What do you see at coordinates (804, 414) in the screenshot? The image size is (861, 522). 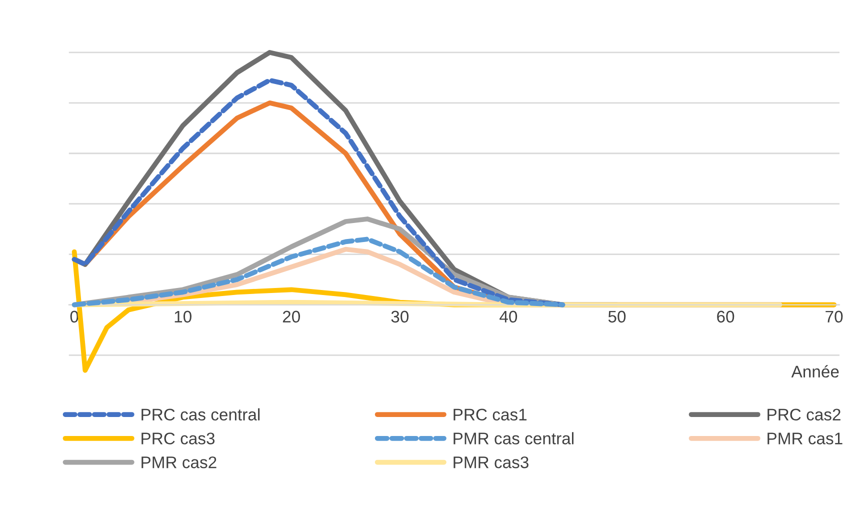 I see `legend-label: PRC cas2` at bounding box center [804, 414].